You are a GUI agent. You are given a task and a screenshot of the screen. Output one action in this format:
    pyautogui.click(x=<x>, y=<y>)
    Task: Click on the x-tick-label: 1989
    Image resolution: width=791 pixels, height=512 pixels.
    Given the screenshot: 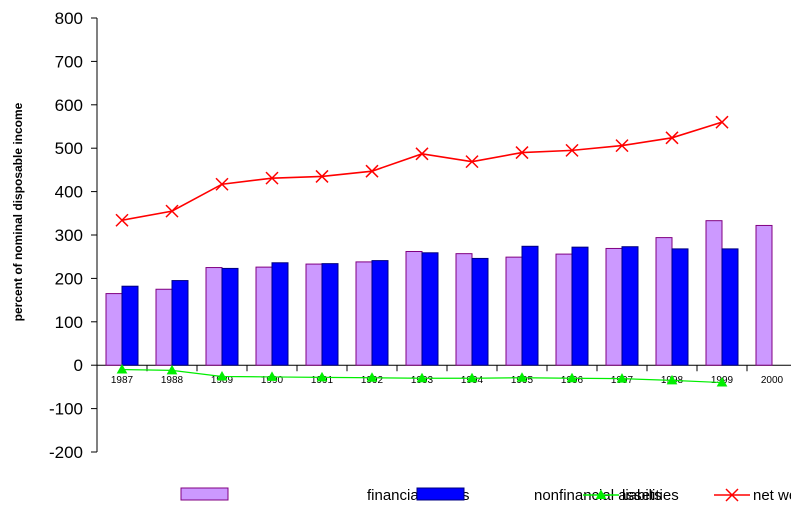 What is the action you would take?
    pyautogui.click(x=222, y=380)
    